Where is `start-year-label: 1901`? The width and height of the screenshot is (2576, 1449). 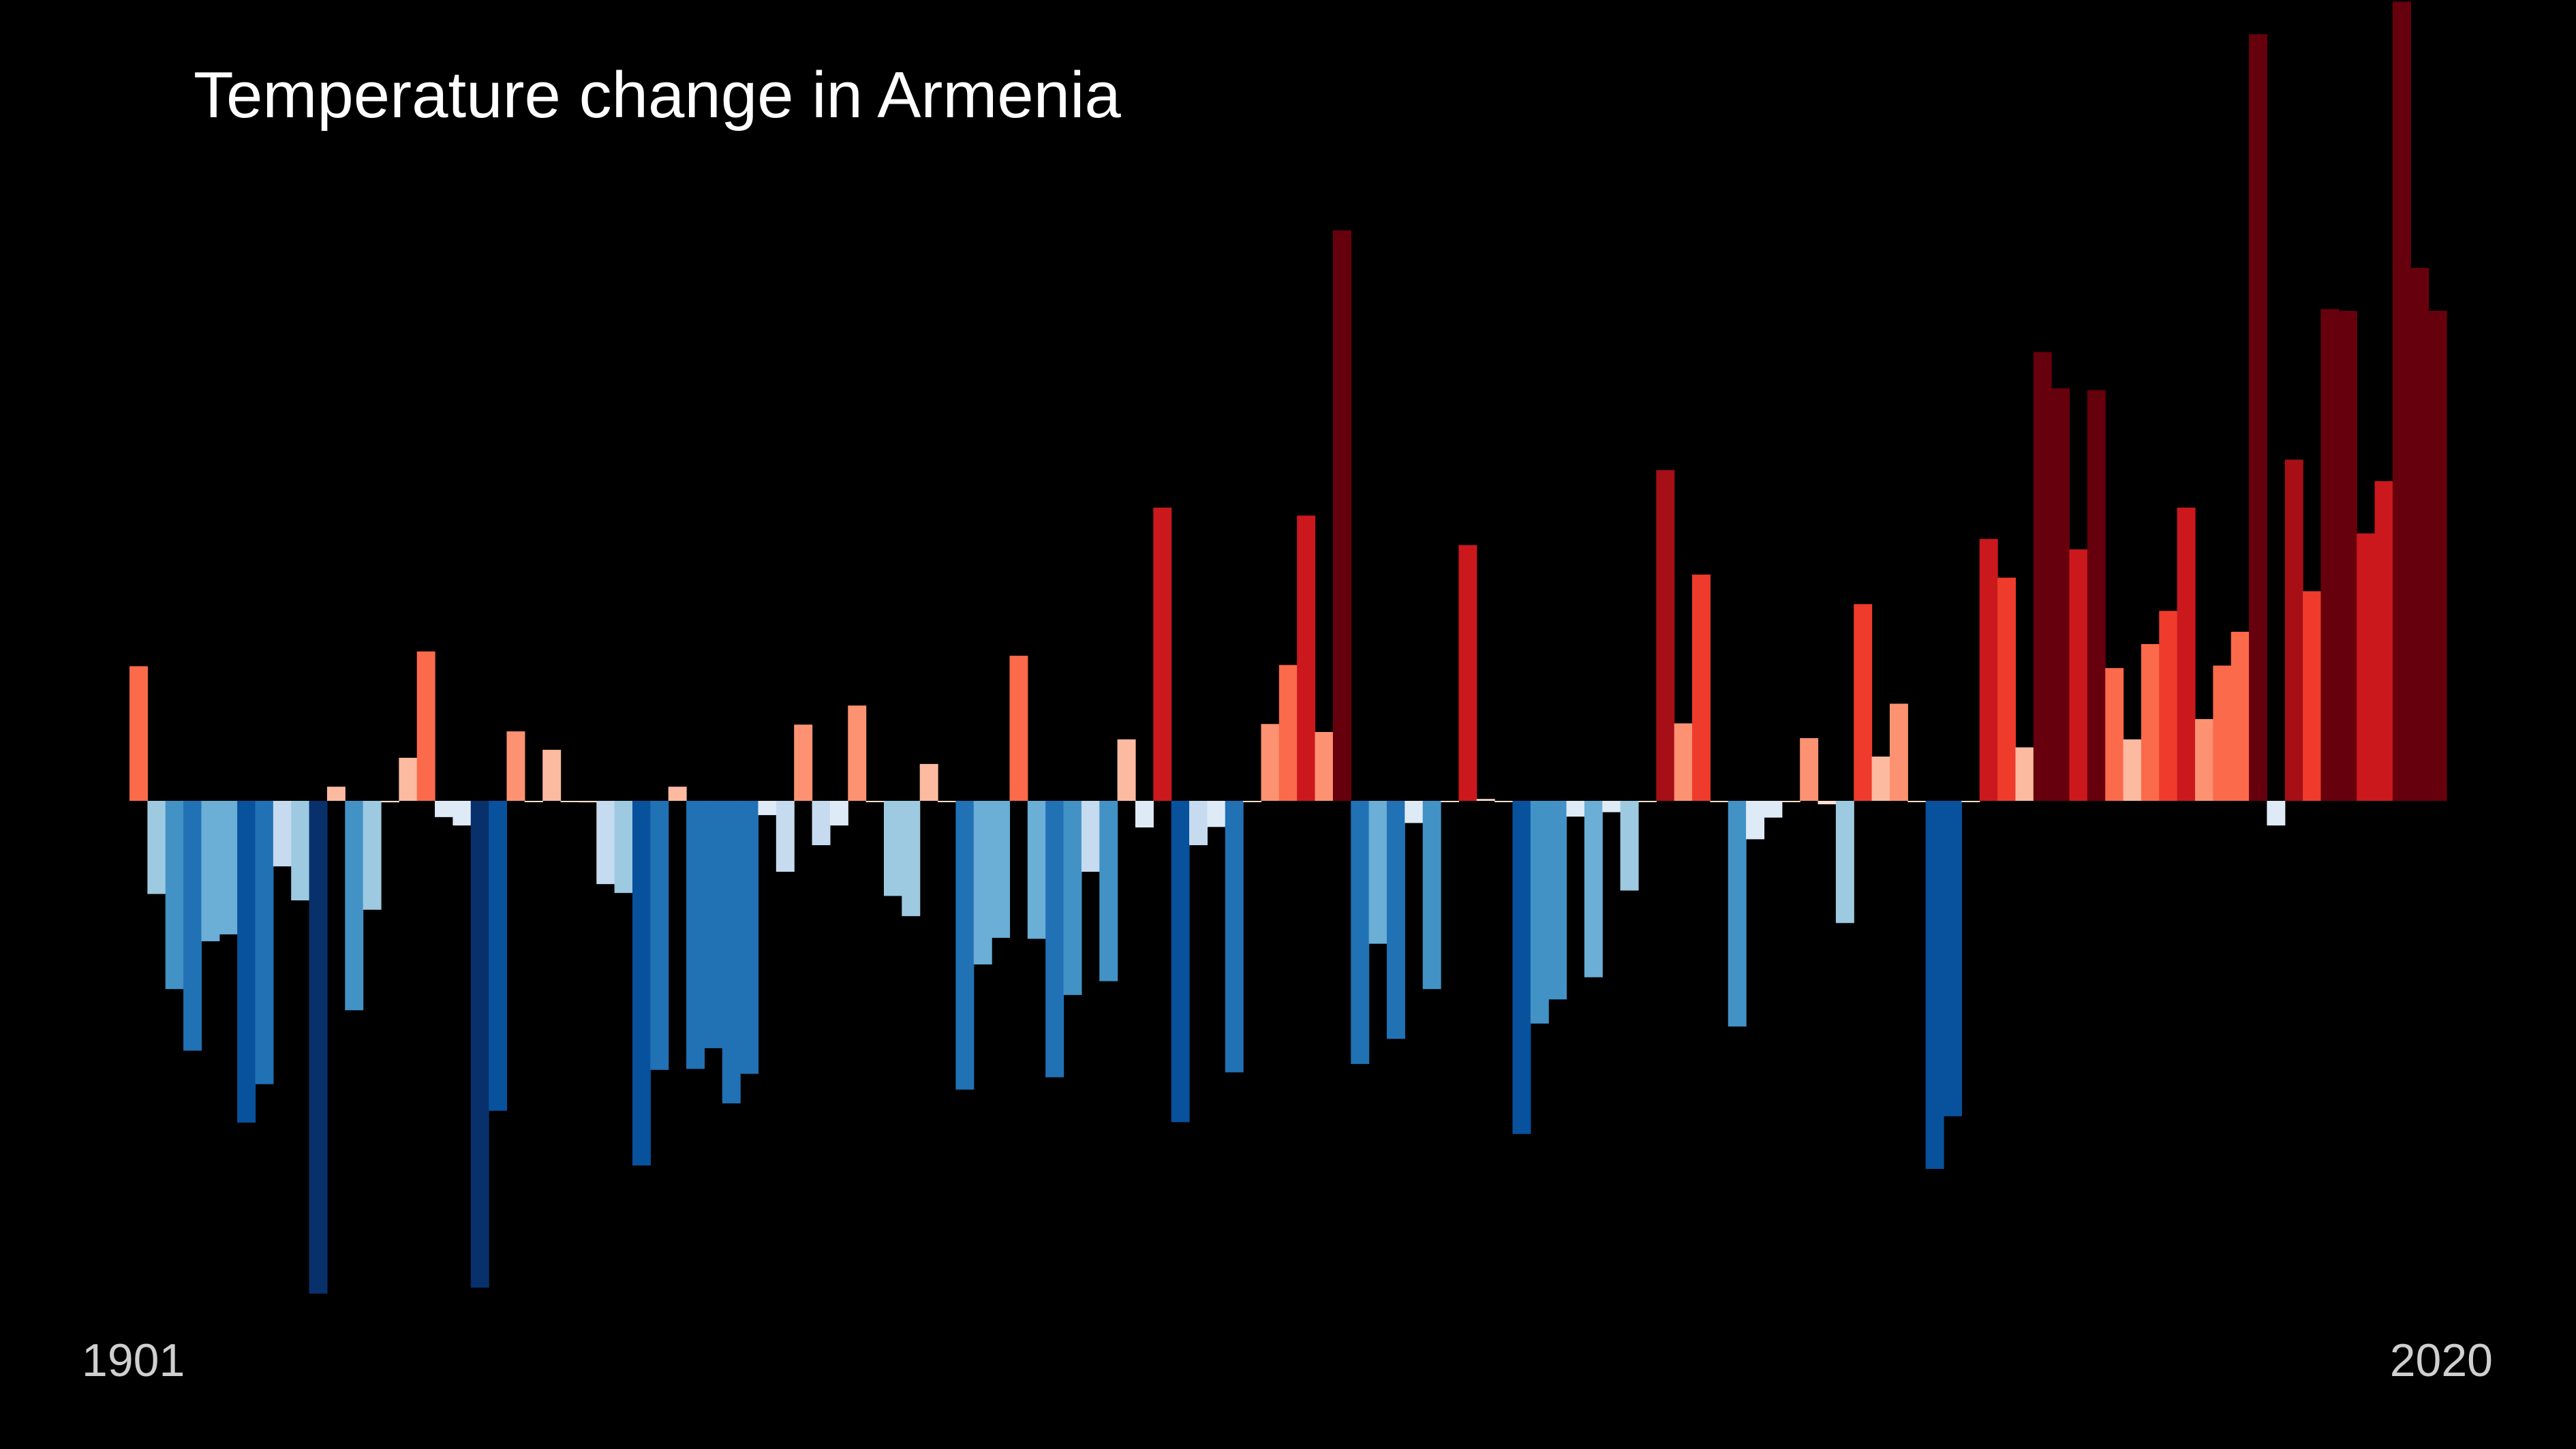
start-year-label: 1901 is located at coordinates (133, 1360).